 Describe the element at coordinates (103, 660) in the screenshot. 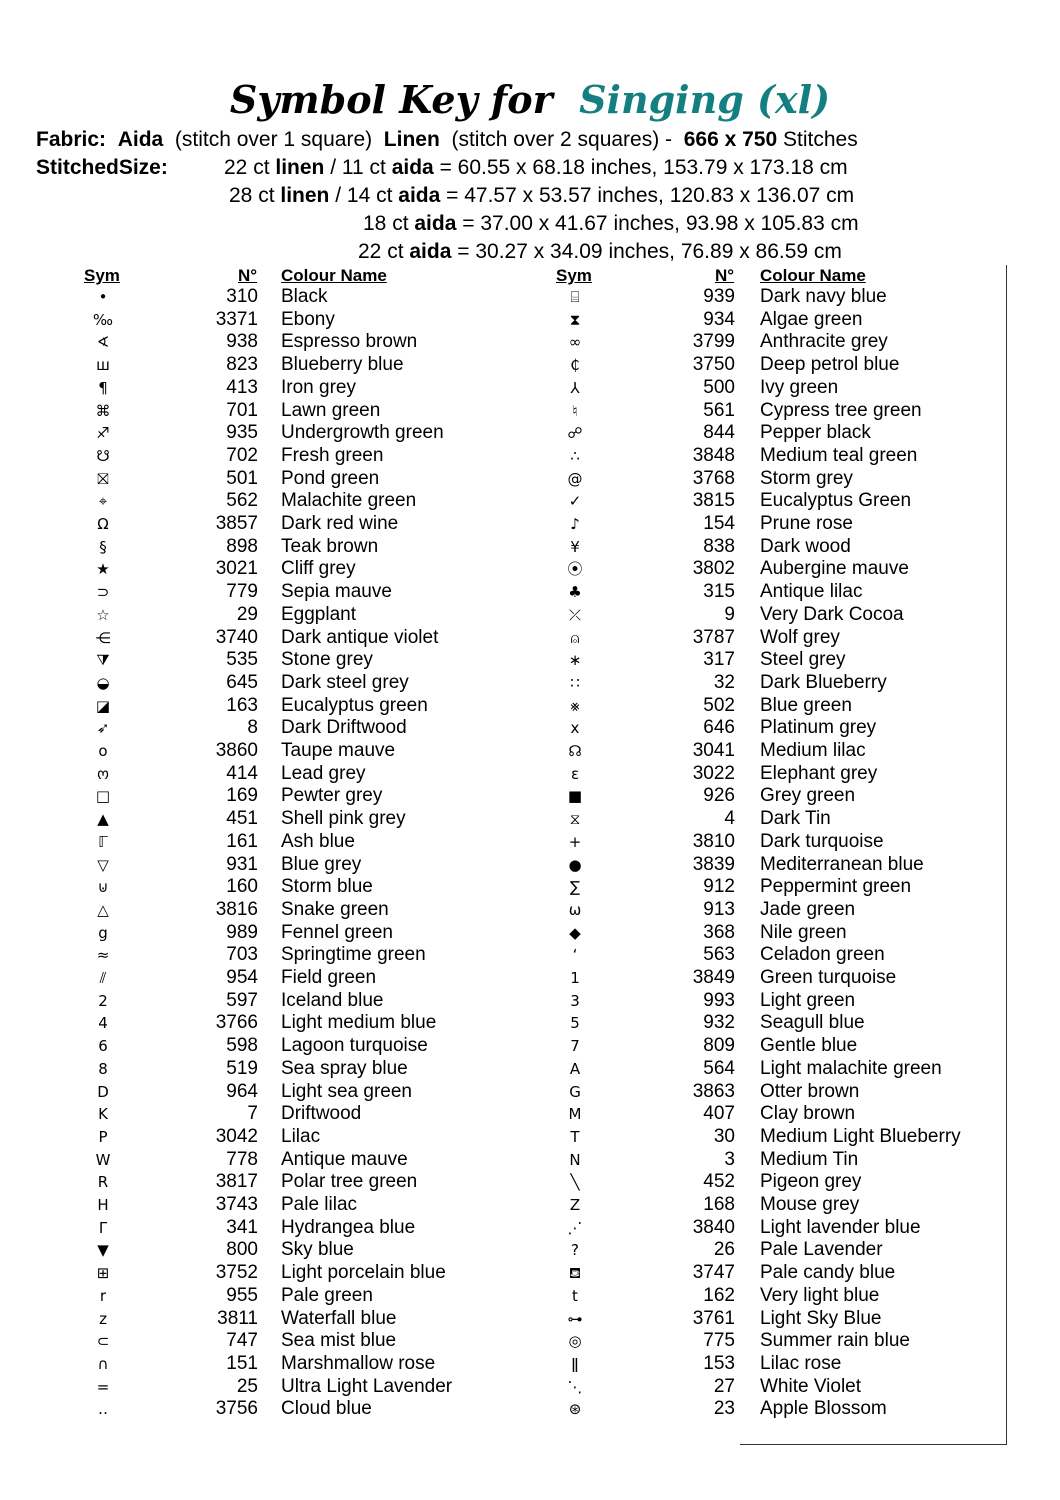

I see `symbol-glyph: ⧩` at that location.